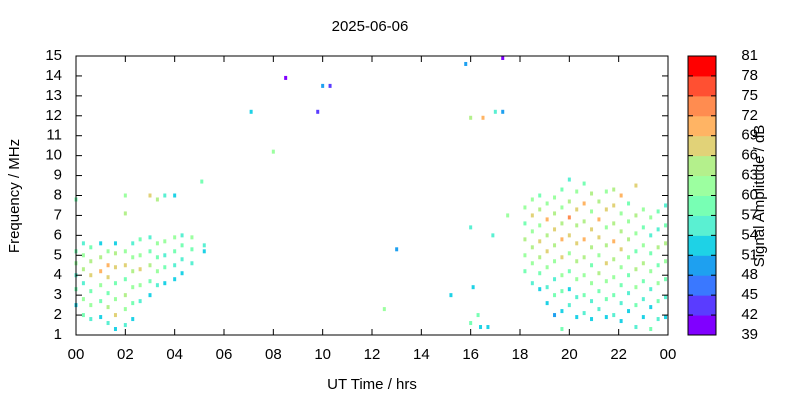 Image resolution: width=800 pixels, height=400 pixels. What do you see at coordinates (749, 95) in the screenshot?
I see `colorbar-tick-label: 75` at bounding box center [749, 95].